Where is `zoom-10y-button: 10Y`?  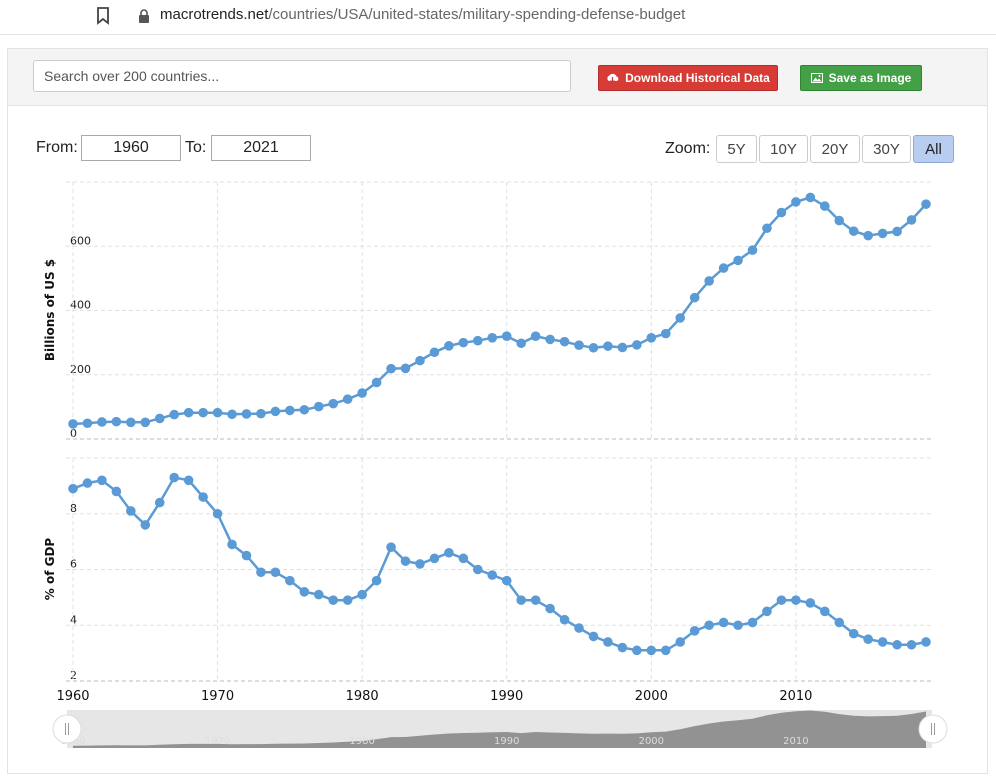 zoom-10y-button: 10Y is located at coordinates (783, 149).